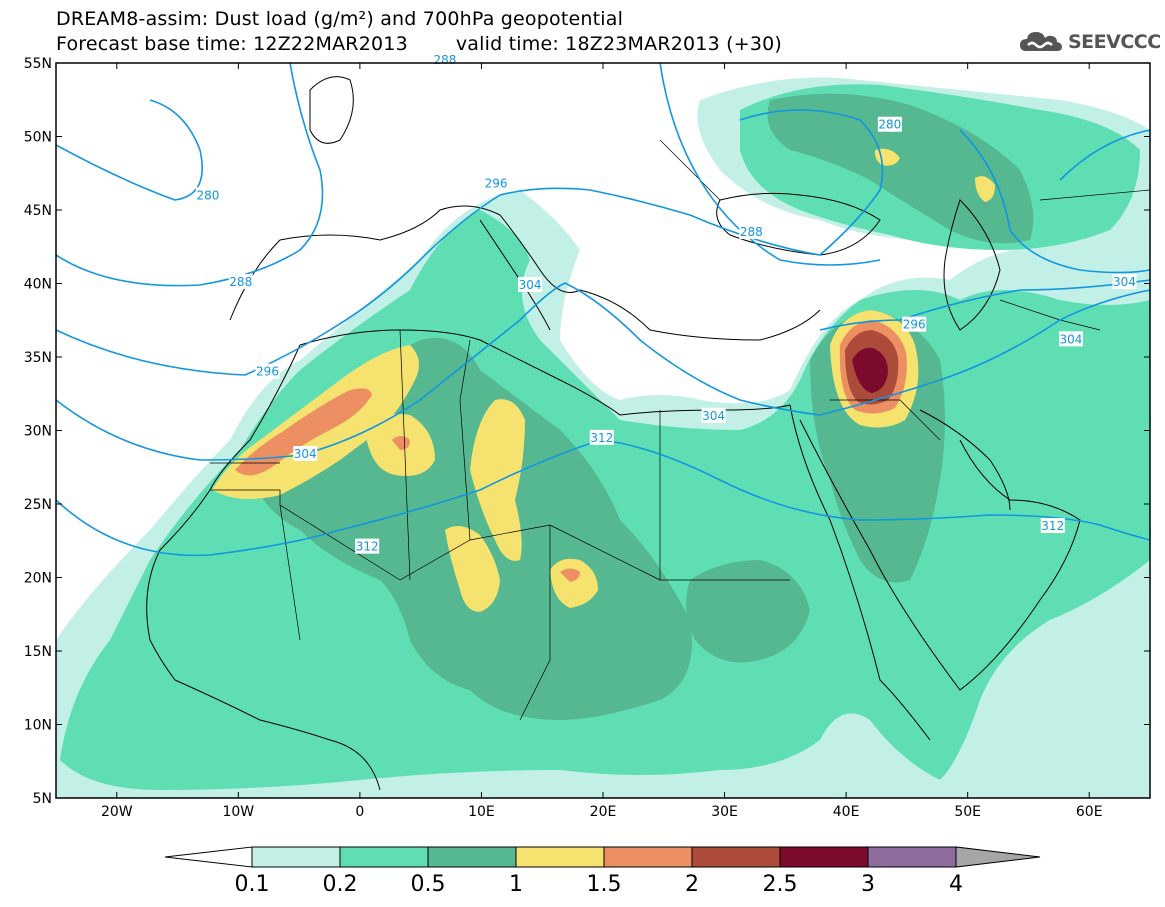  What do you see at coordinates (1089, 812) in the screenshot?
I see `lon-tick-label: 60E` at bounding box center [1089, 812].